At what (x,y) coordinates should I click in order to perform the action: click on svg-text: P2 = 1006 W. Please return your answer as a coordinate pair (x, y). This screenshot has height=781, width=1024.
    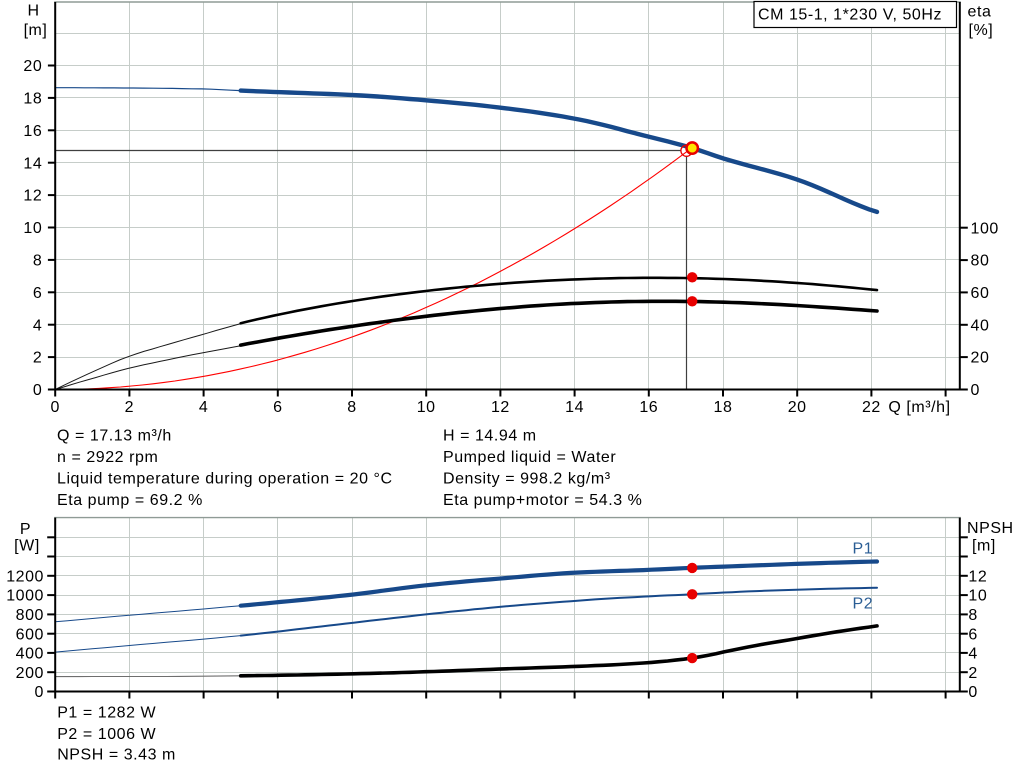
    Looking at the image, I should click on (106, 734).